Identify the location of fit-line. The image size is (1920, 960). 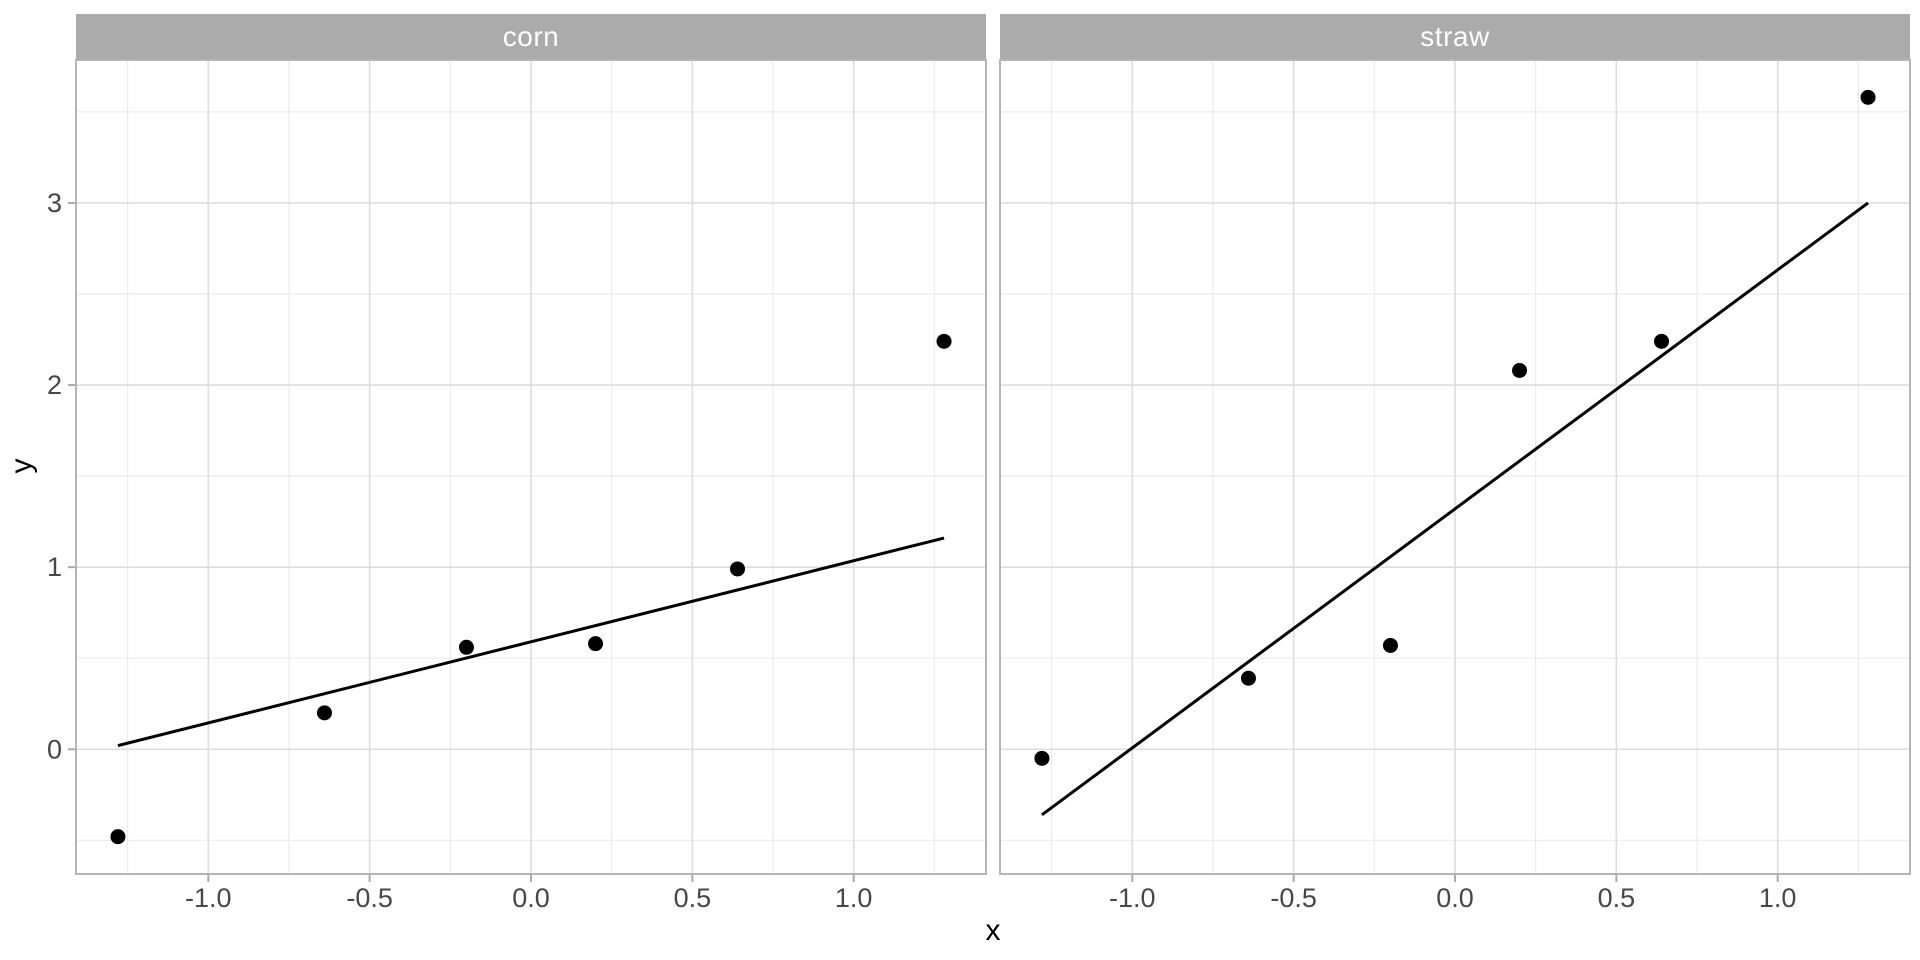
(531, 642).